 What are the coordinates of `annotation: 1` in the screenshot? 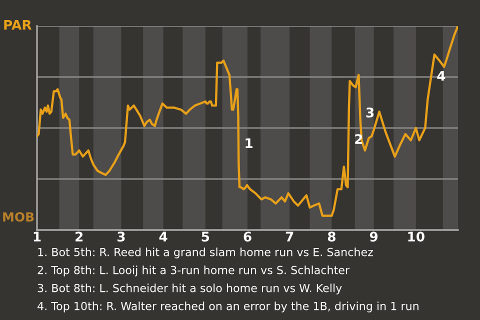 It's located at (249, 143).